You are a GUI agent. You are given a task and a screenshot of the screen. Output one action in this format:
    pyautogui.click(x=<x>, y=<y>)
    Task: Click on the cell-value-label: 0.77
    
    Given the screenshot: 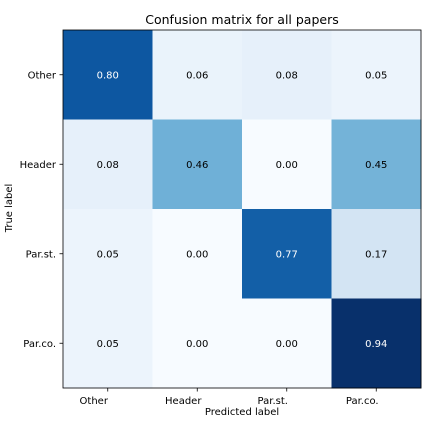 What is the action you would take?
    pyautogui.click(x=287, y=254)
    